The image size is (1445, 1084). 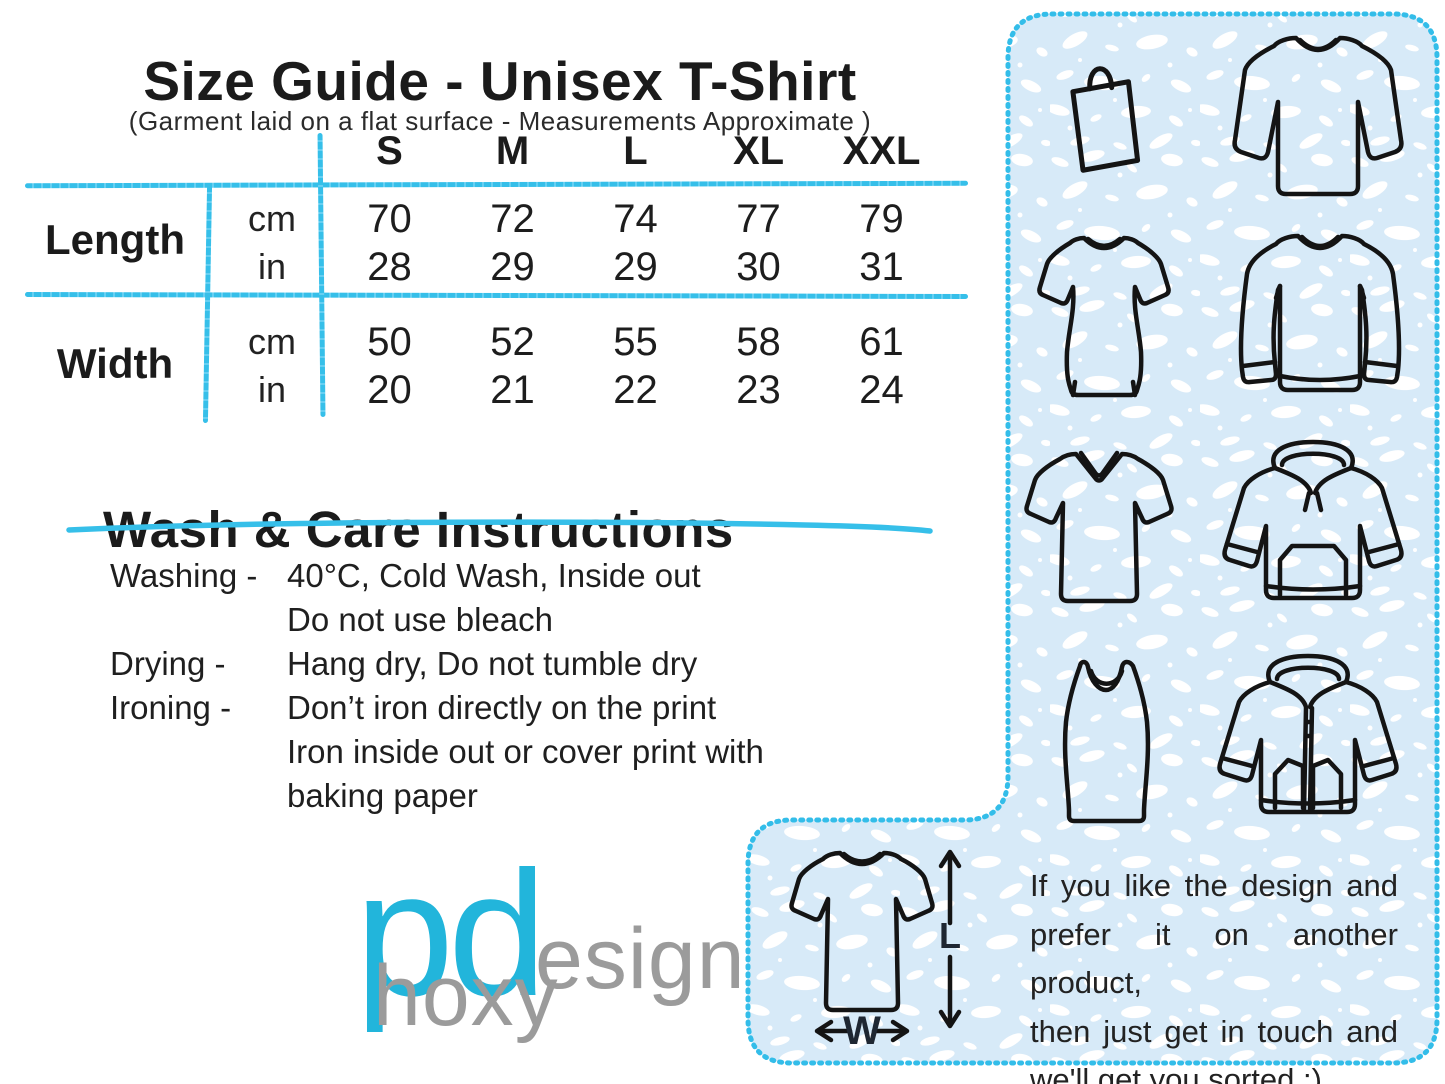 I want to click on width-arrow-icon, so click(x=862, y=1031).